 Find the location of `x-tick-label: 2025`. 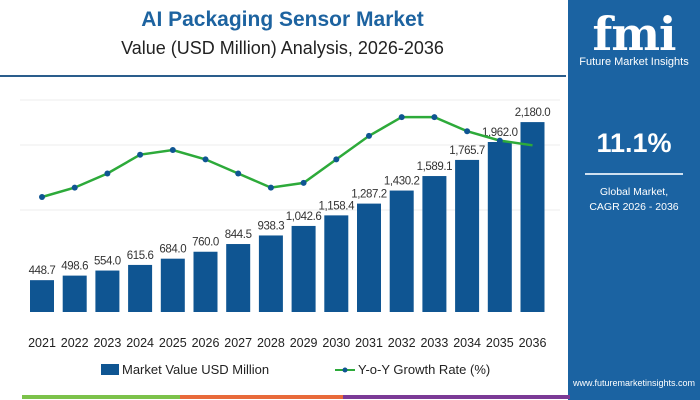

x-tick-label: 2025 is located at coordinates (173, 343).